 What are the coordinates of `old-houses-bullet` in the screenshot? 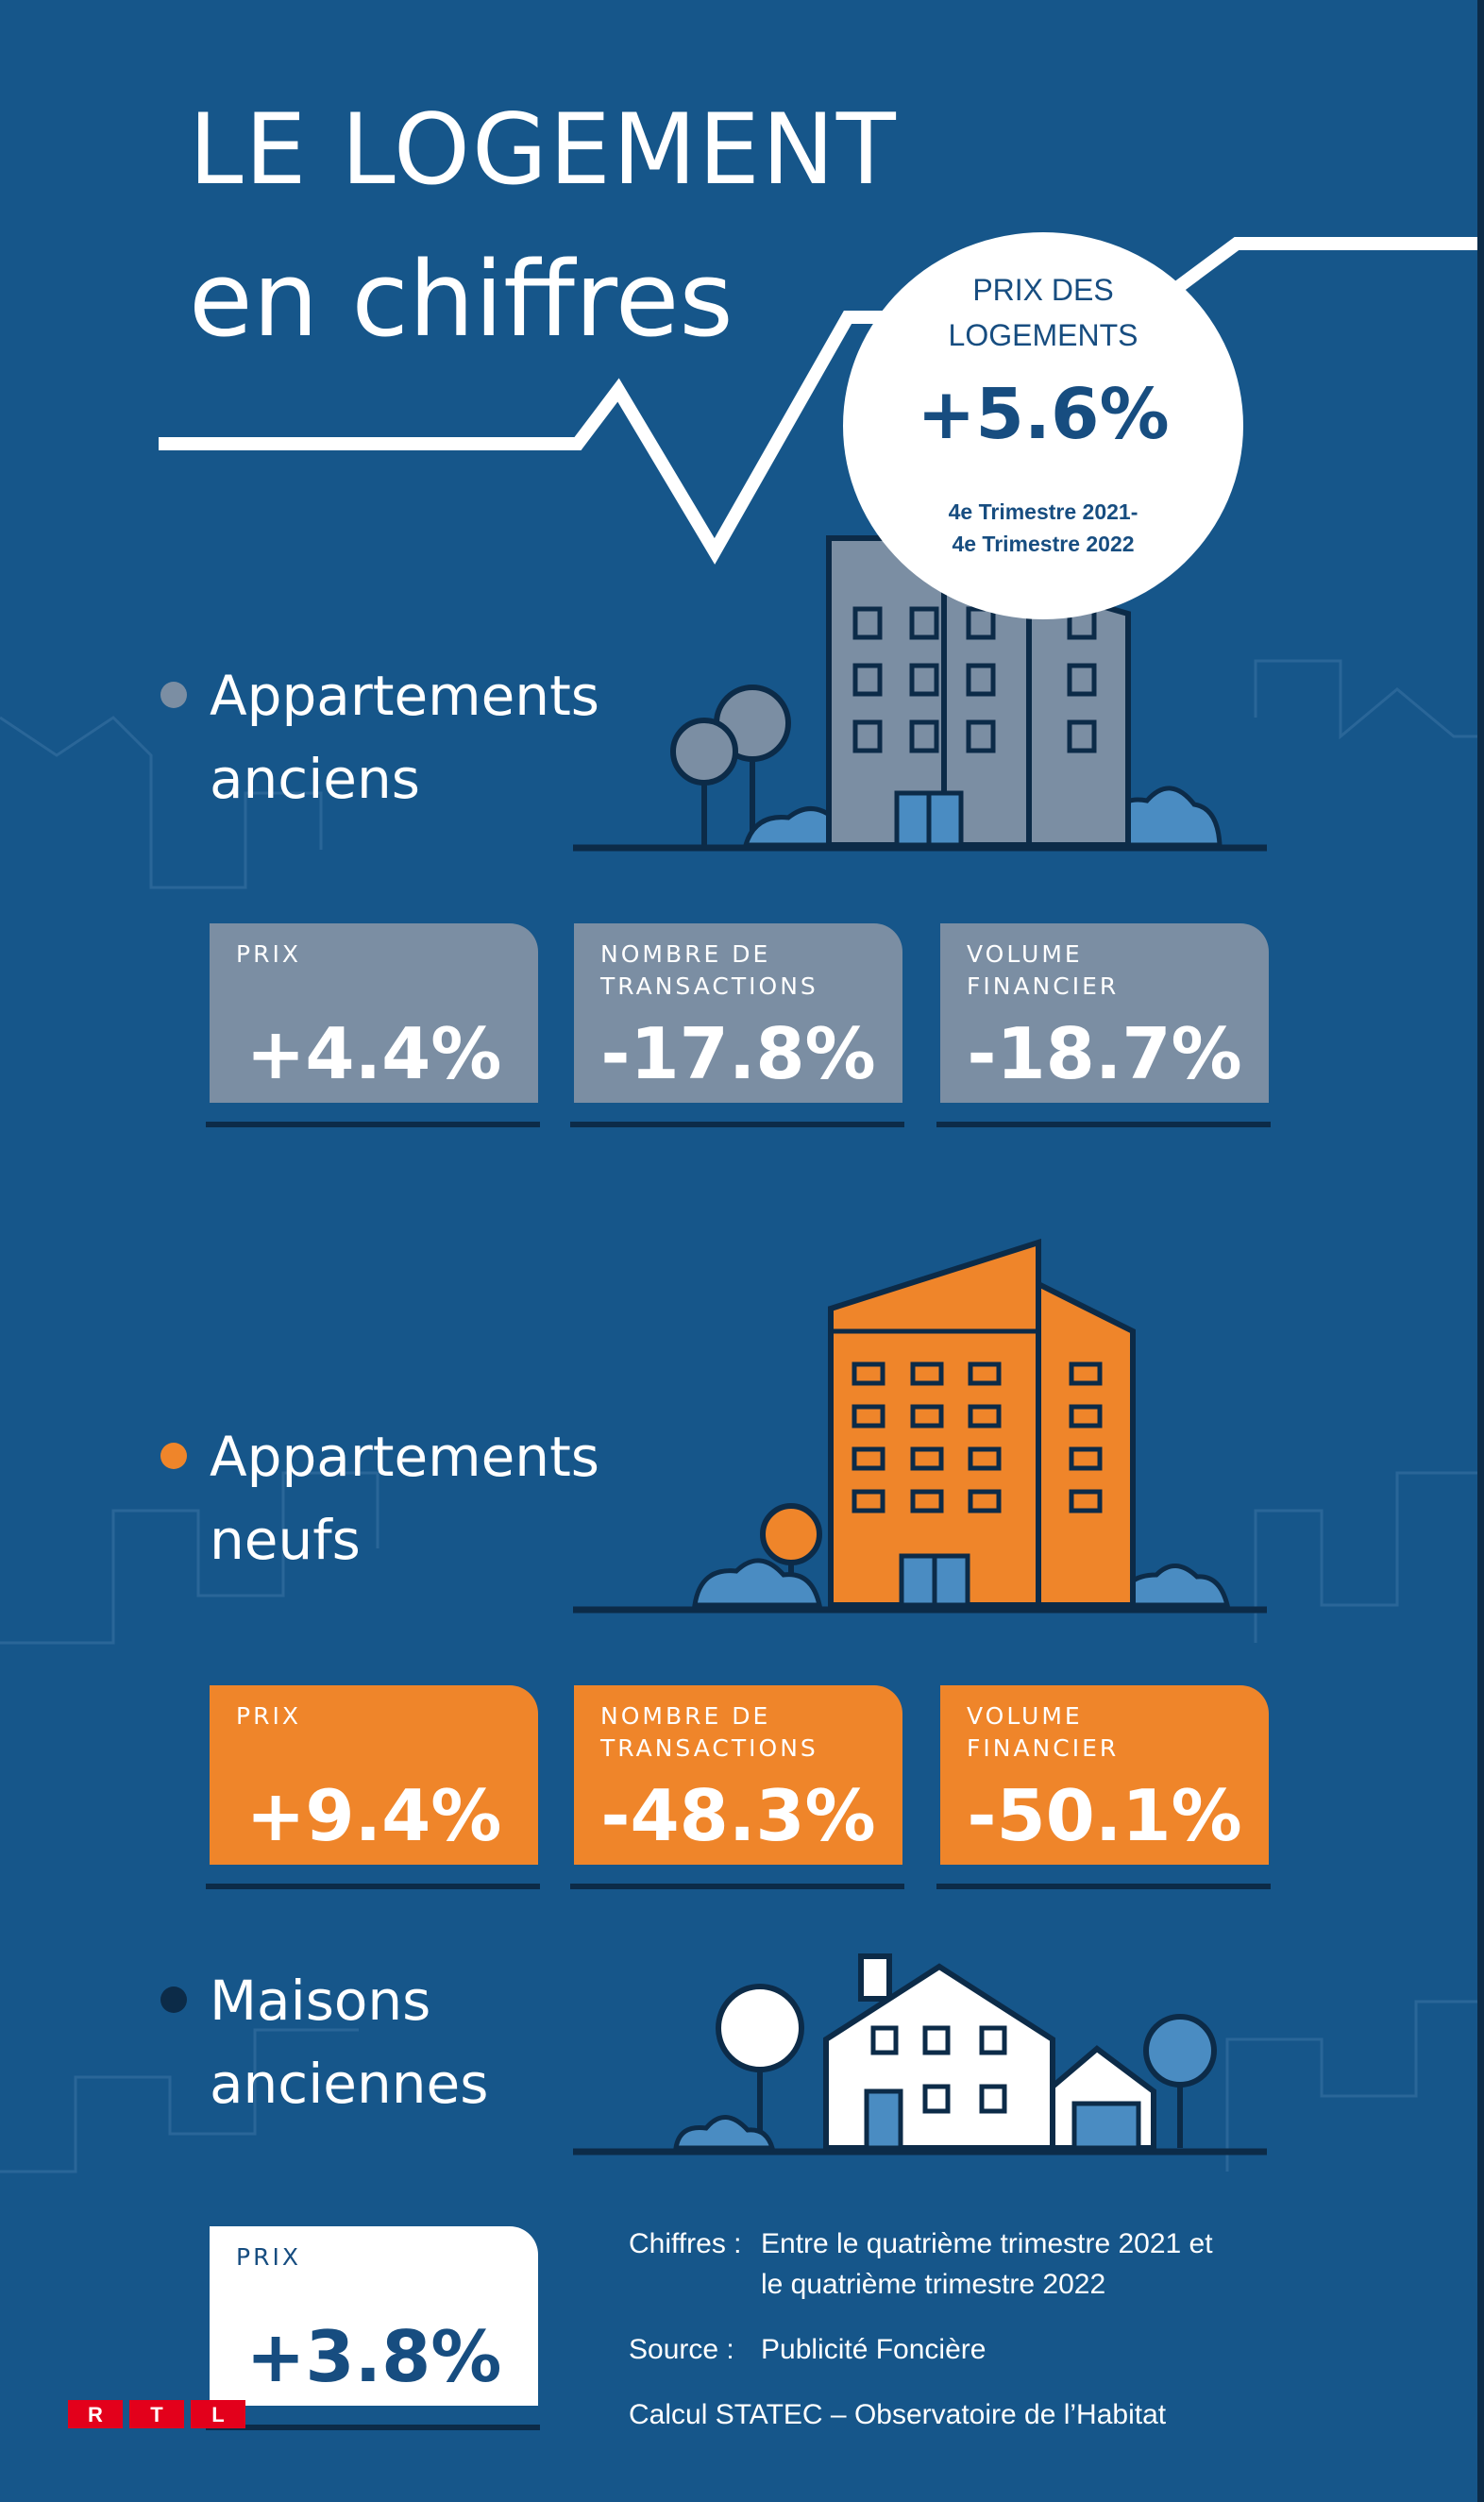 It's located at (173, 2000).